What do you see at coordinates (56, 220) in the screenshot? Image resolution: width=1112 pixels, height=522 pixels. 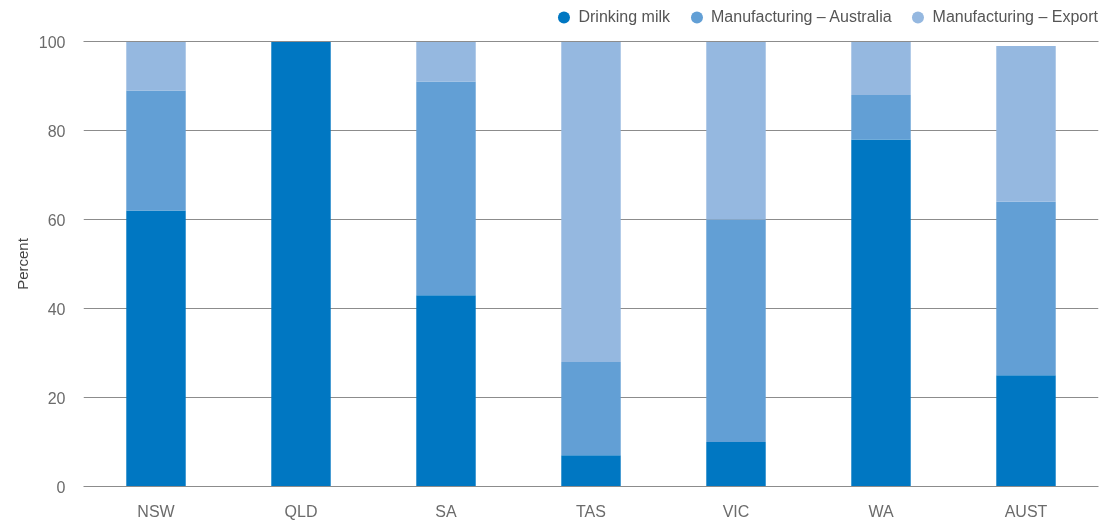 I see `y-tick-label: 60` at bounding box center [56, 220].